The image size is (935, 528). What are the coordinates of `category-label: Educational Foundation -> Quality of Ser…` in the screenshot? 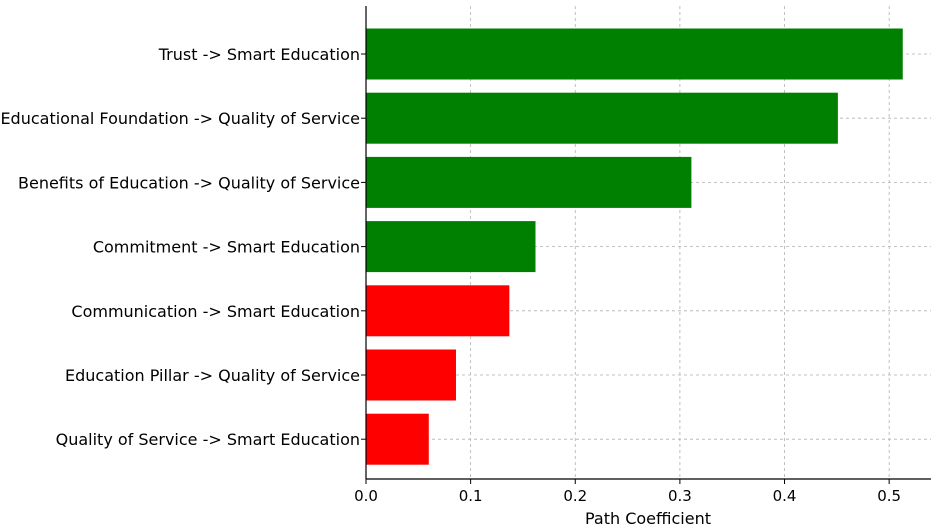 It's located at (180, 118).